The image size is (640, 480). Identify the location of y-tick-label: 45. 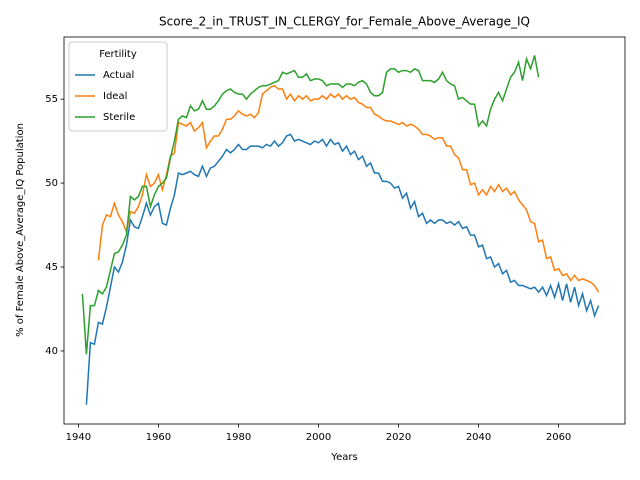
(51, 267).